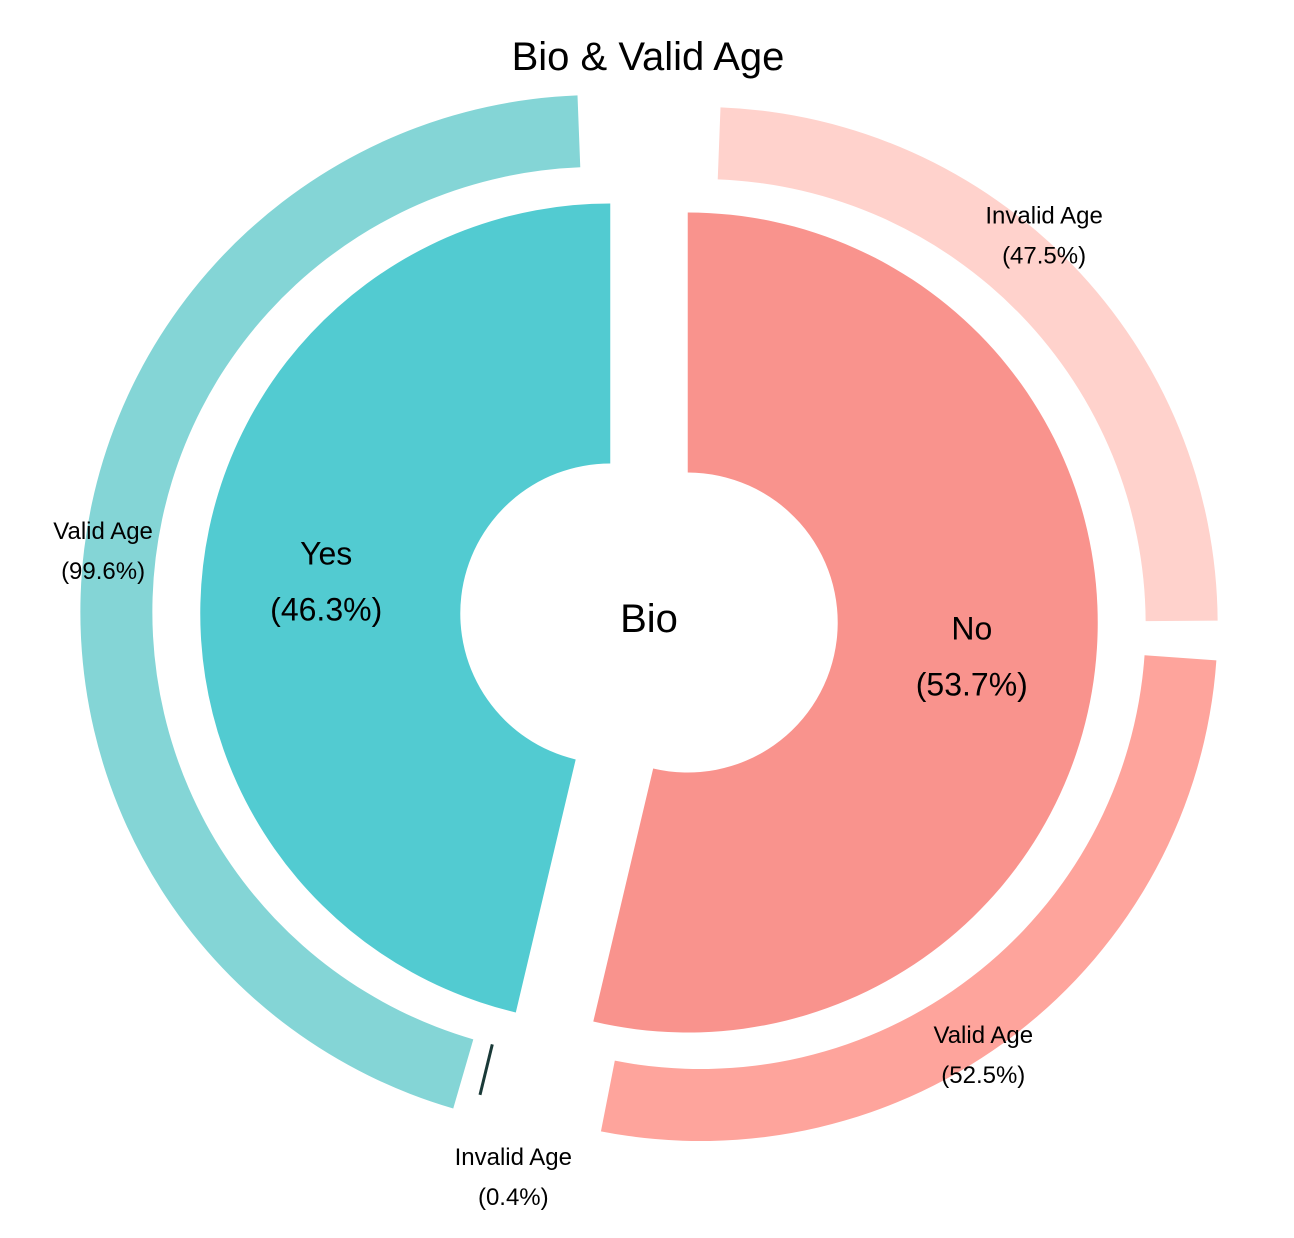 Image resolution: width=1294 pixels, height=1238 pixels. Describe the element at coordinates (513, 1177) in the screenshot. I see `outer-label-yes-invalid-age: Invalid Age (0.4%)` at that location.